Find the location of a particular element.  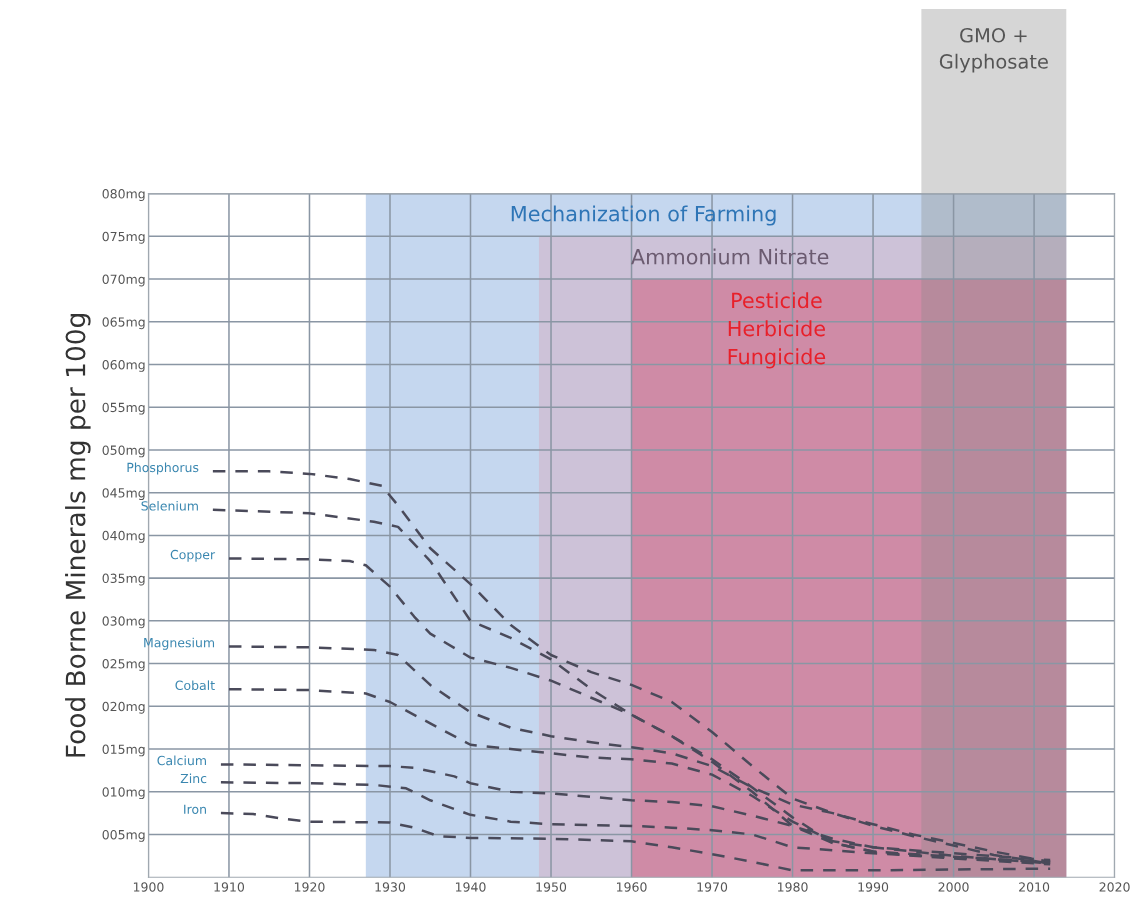

y-tick-label: 035mg is located at coordinates (123, 579).